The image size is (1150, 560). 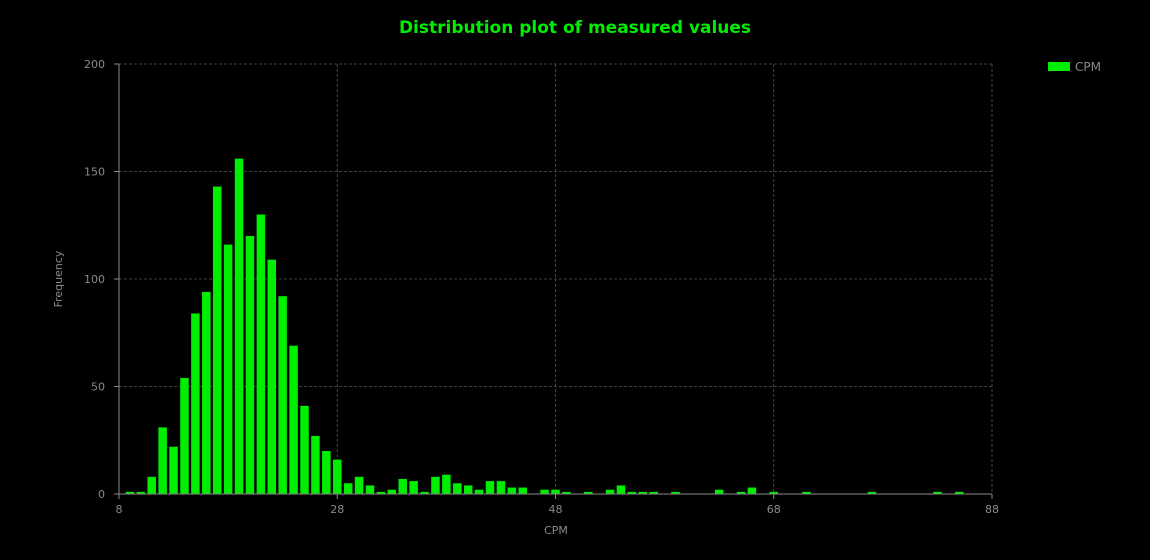 What do you see at coordinates (774, 509) in the screenshot?
I see `x-tick-label: 68` at bounding box center [774, 509].